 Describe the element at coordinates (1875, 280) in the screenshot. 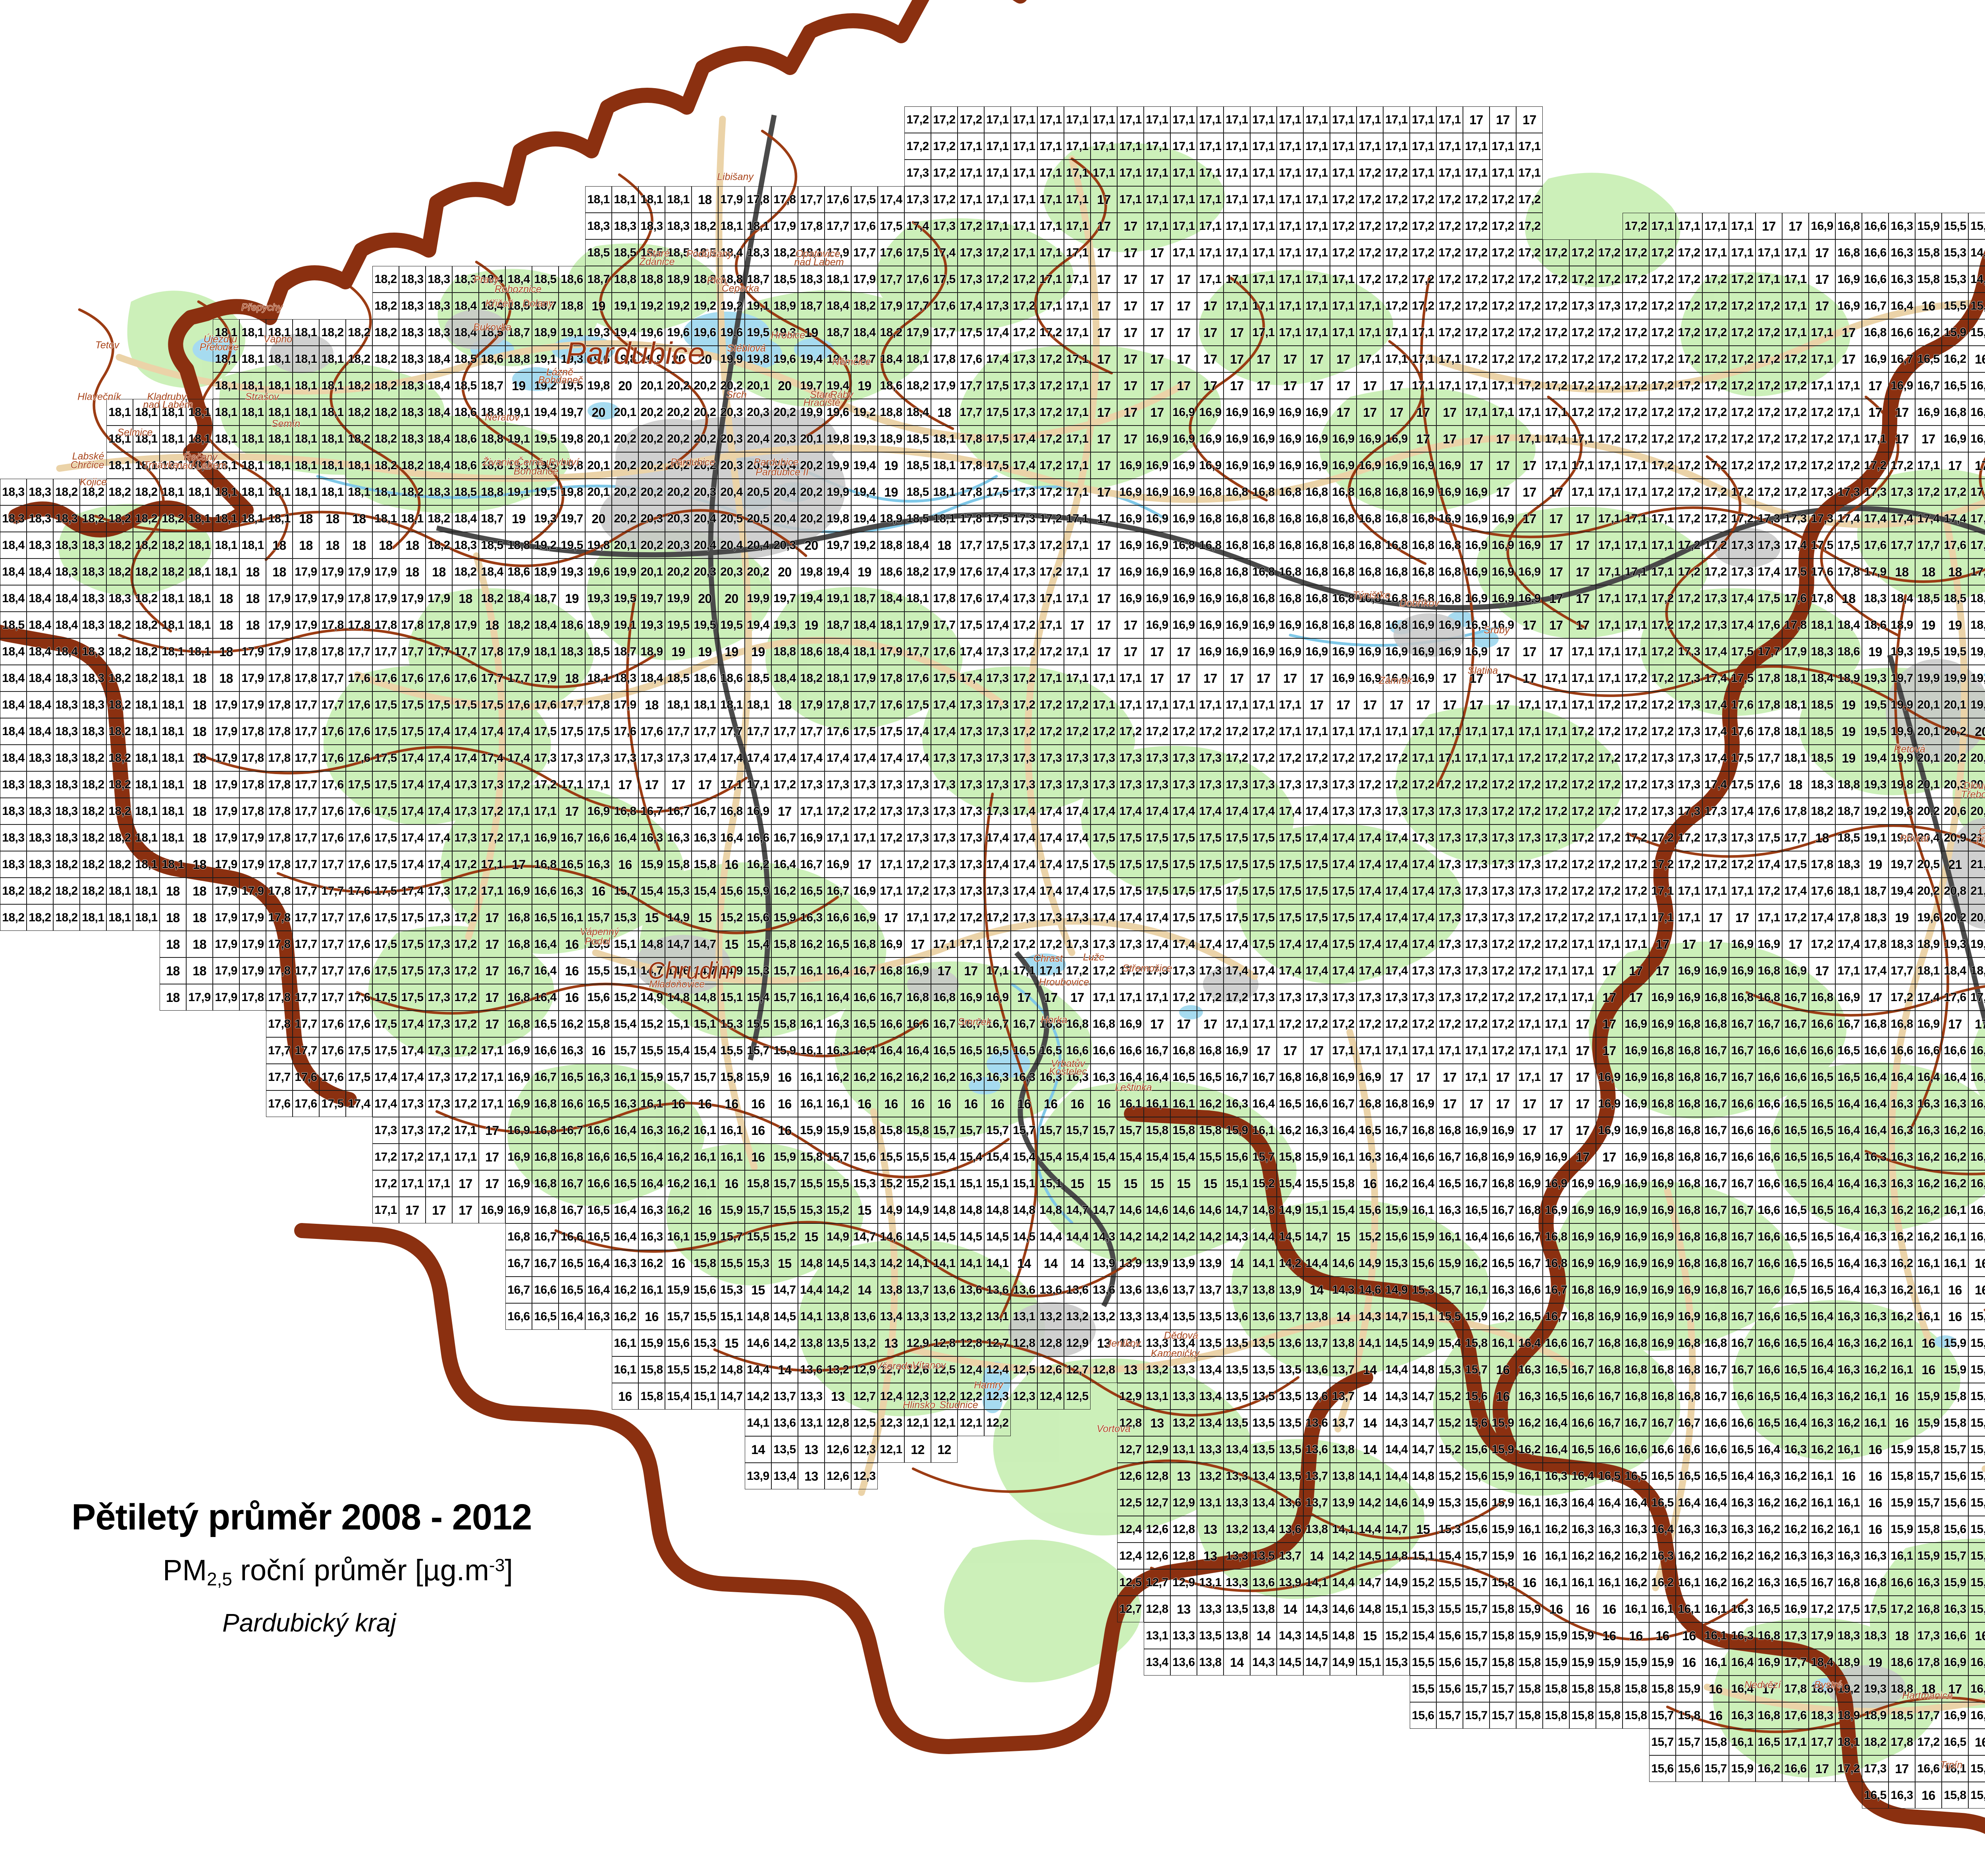

I see `grid-cell: 16,6` at that location.